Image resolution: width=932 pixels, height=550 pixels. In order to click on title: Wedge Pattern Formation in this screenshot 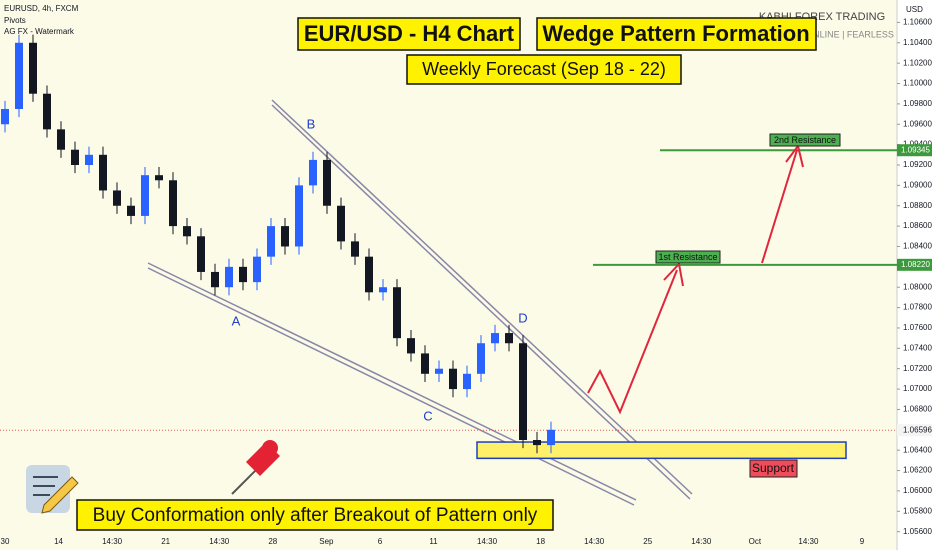, I will do `click(675, 33)`.